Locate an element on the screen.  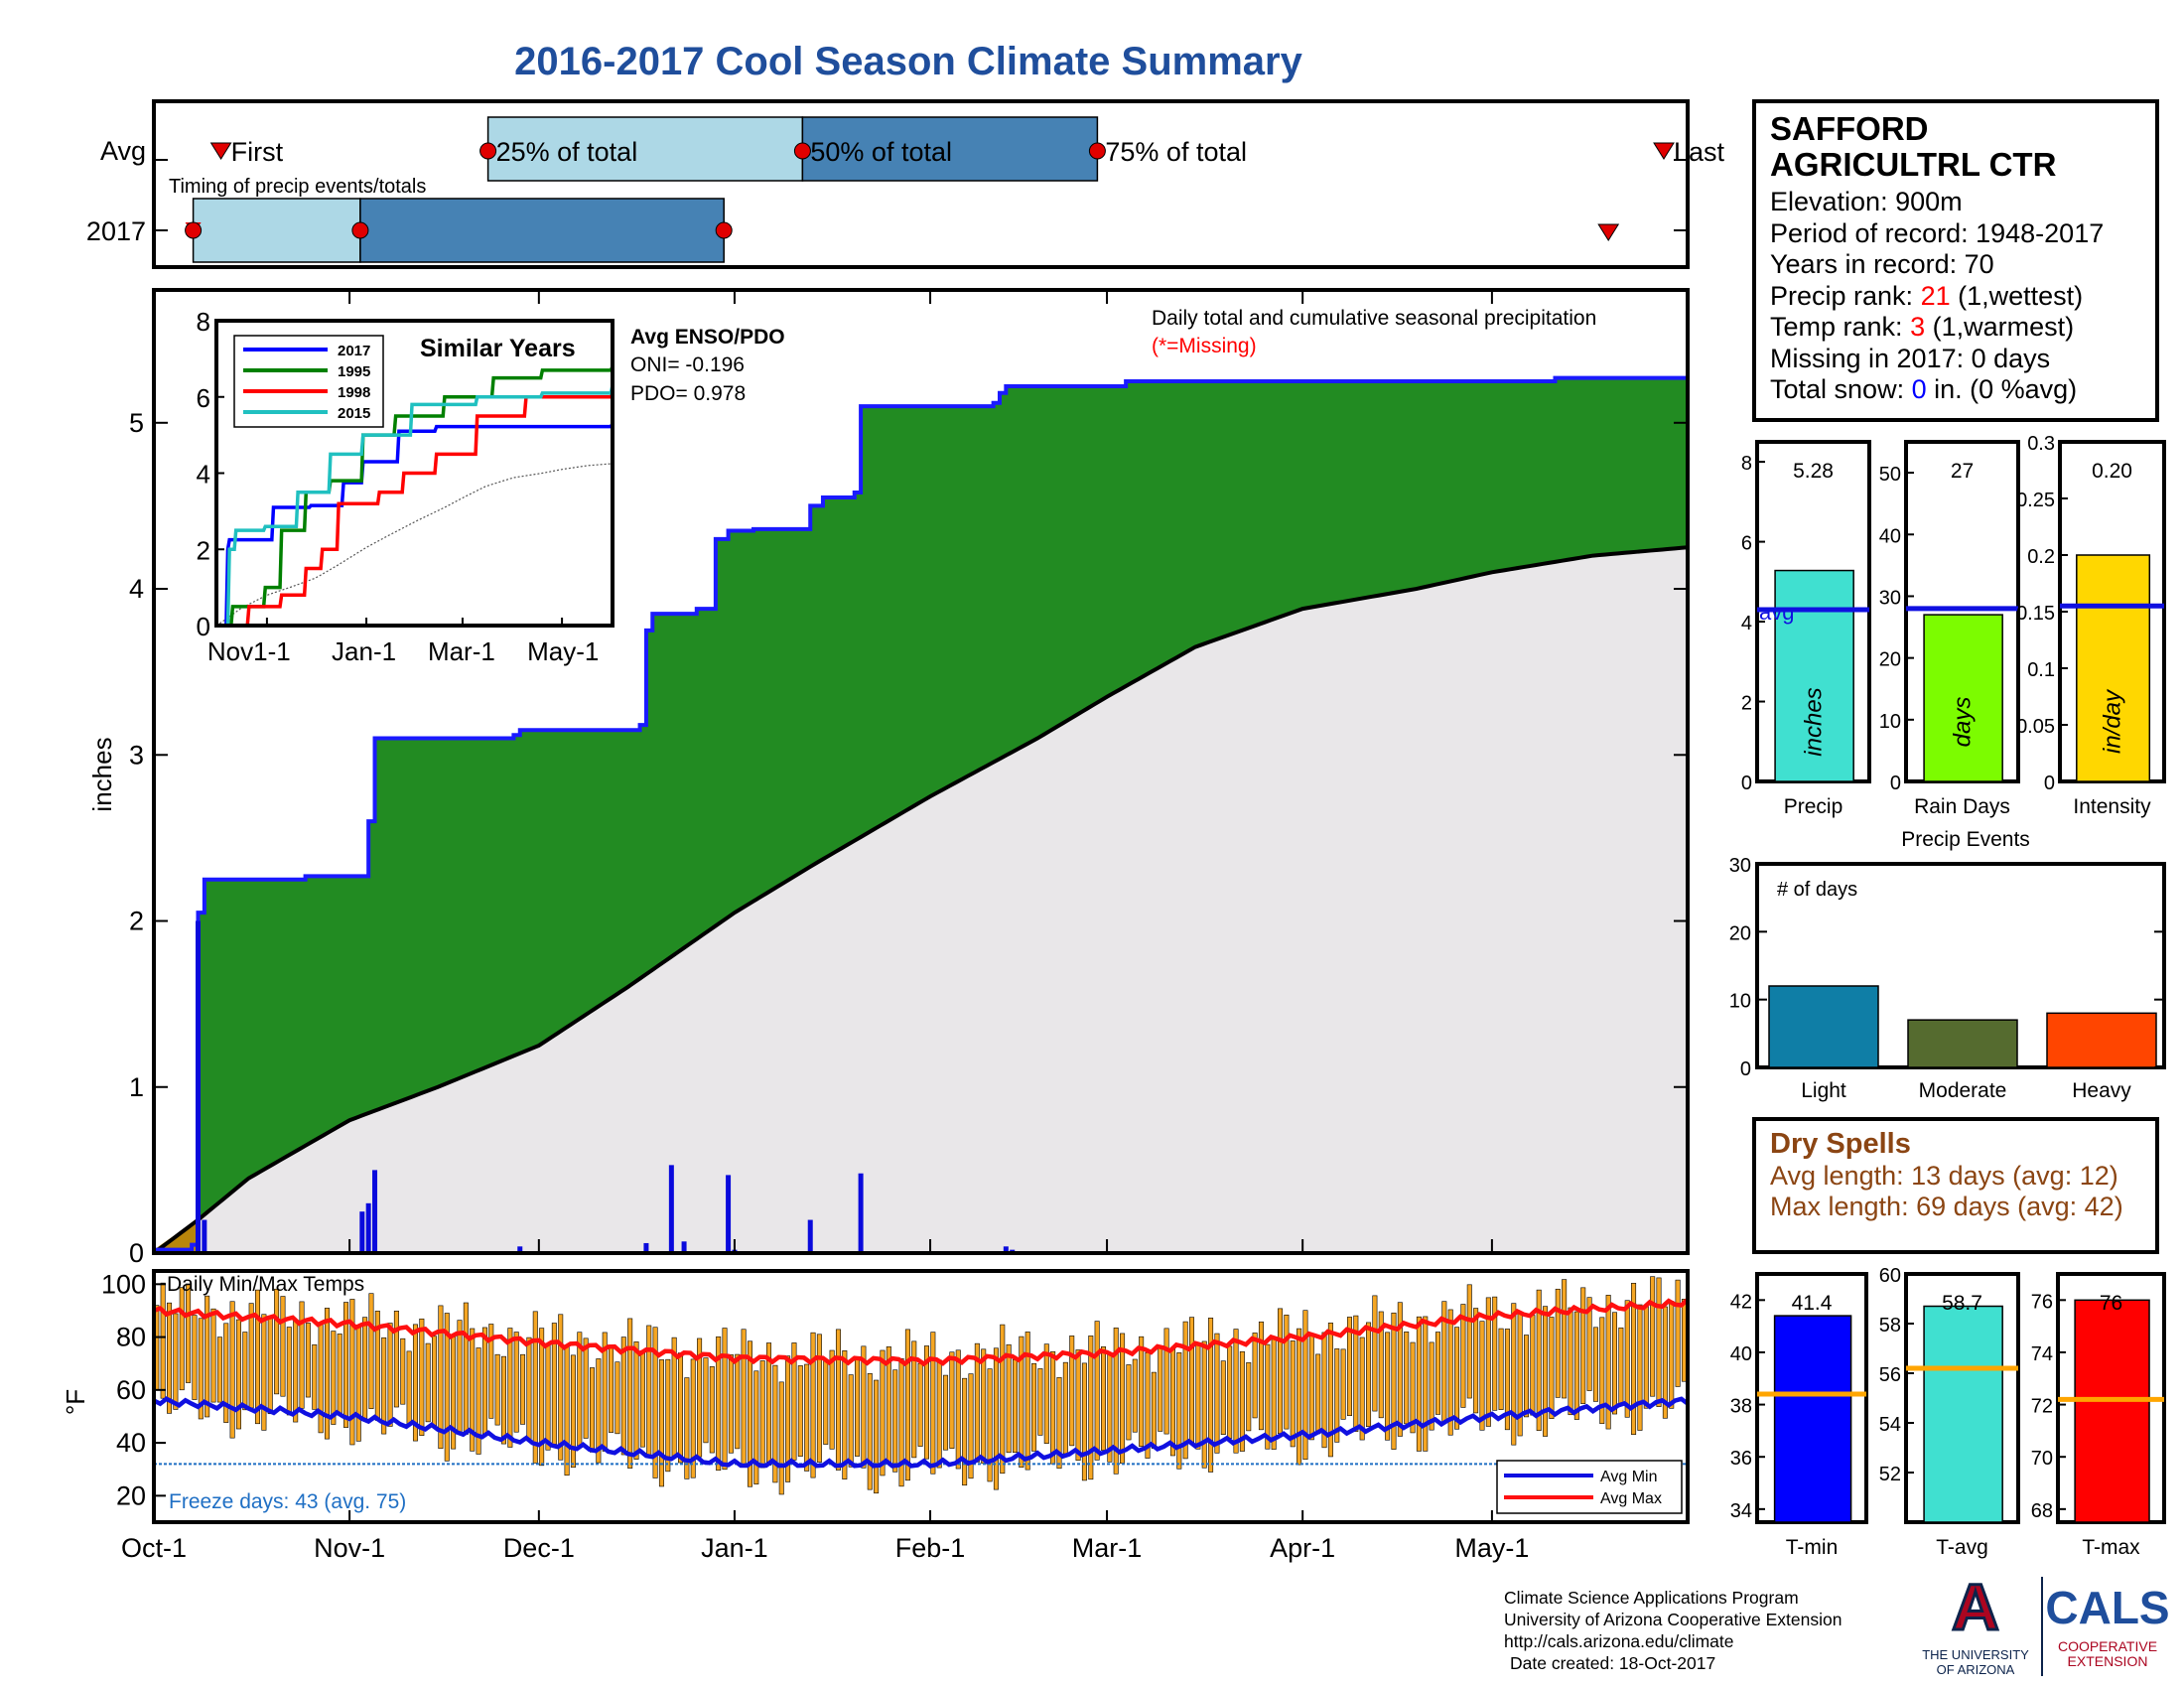
bar-ytick-label: 74 is located at coordinates (2042, 1354).